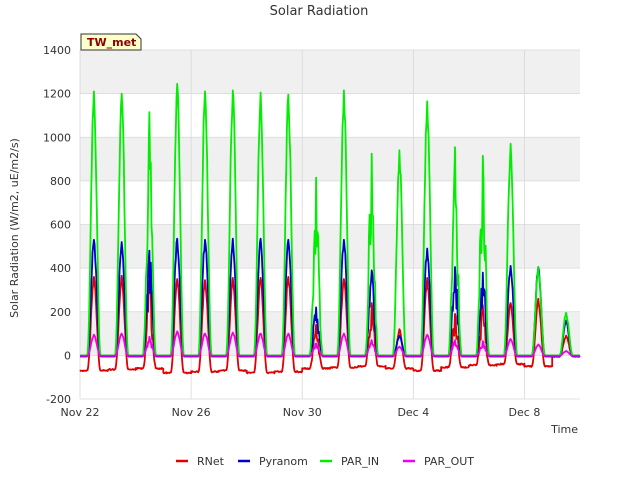 The image size is (640, 480). I want to click on legend-label: RNet, so click(211, 461).